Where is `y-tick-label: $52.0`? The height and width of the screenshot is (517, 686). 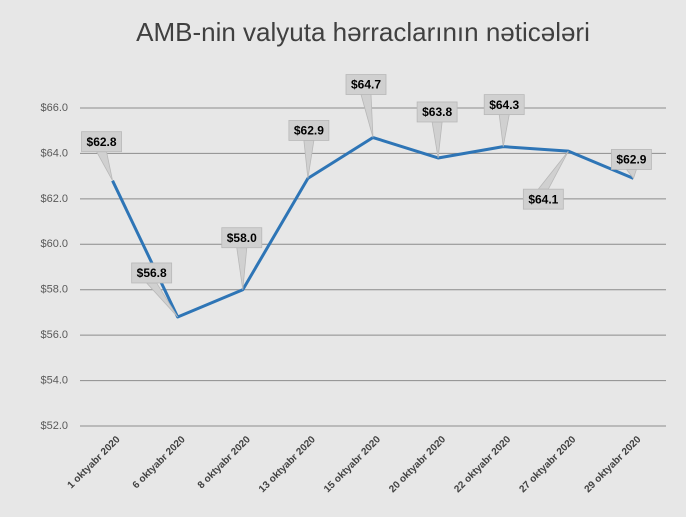 y-tick-label: $52.0 is located at coordinates (54, 426).